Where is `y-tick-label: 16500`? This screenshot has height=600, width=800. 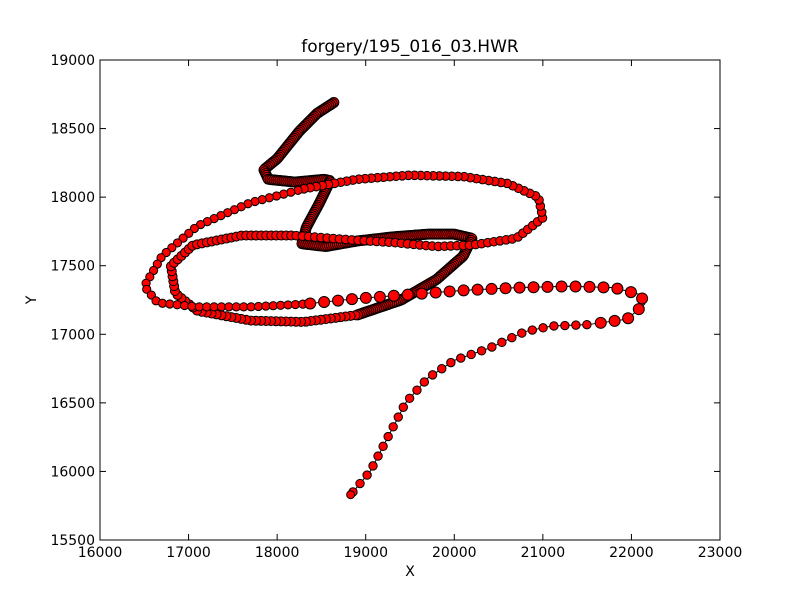
y-tick-label: 16500 is located at coordinates (72, 404).